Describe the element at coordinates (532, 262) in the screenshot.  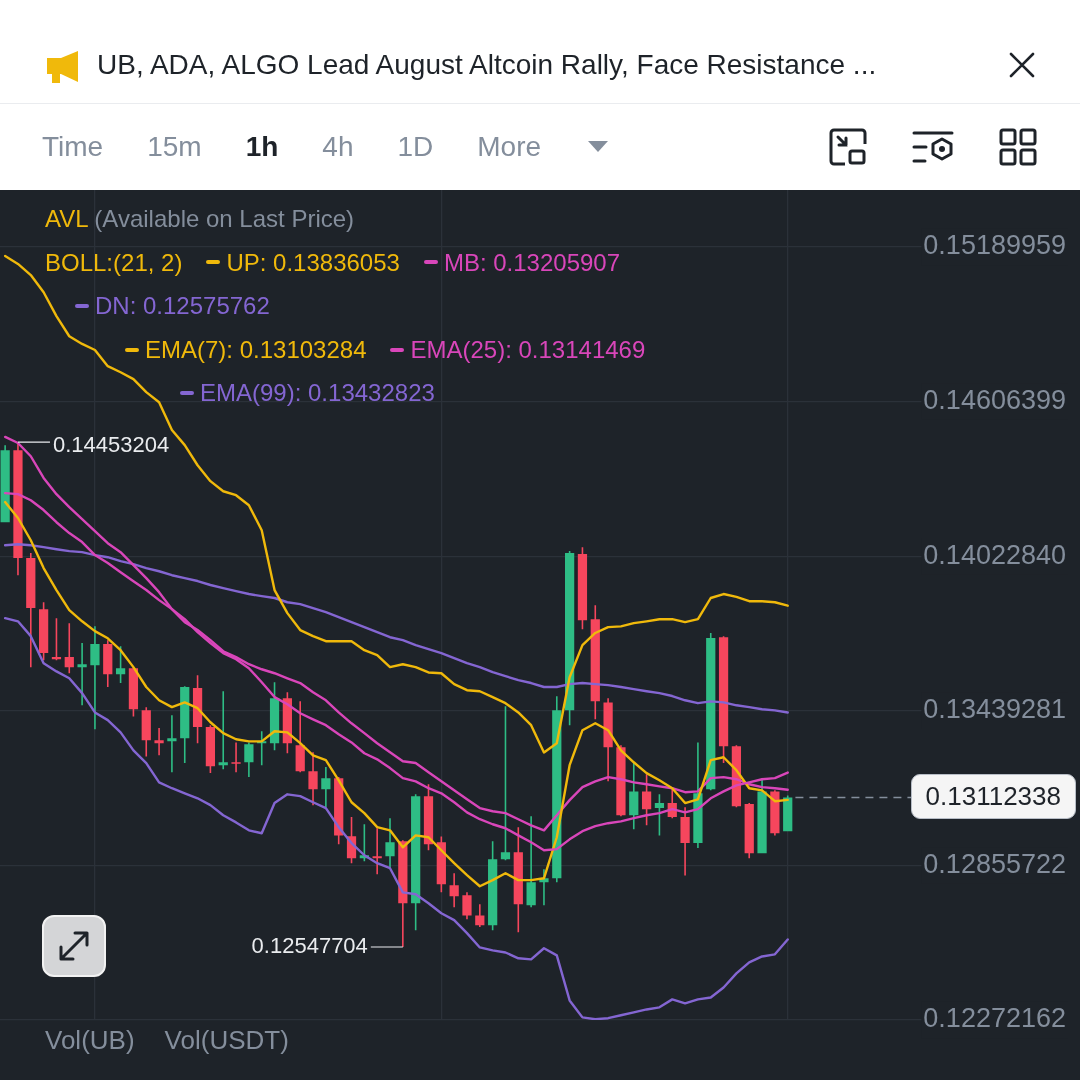
I see `legend-label: MB: 0.13205907` at that location.